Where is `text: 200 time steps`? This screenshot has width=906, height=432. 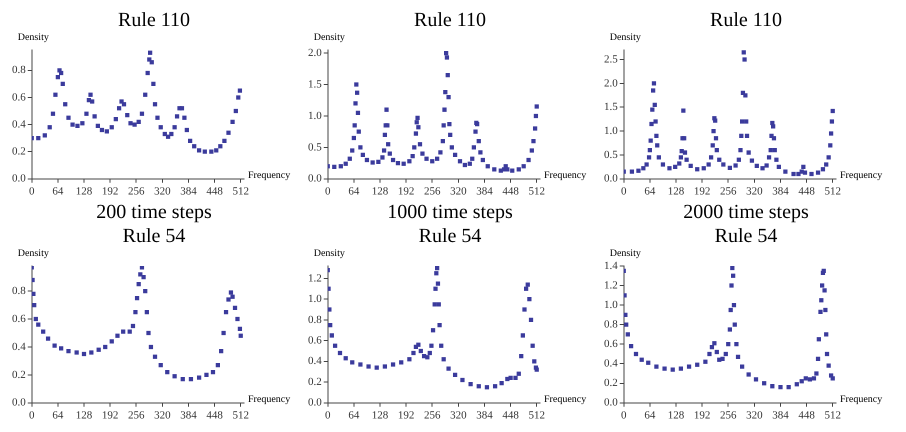 text: 200 time steps is located at coordinates (154, 212).